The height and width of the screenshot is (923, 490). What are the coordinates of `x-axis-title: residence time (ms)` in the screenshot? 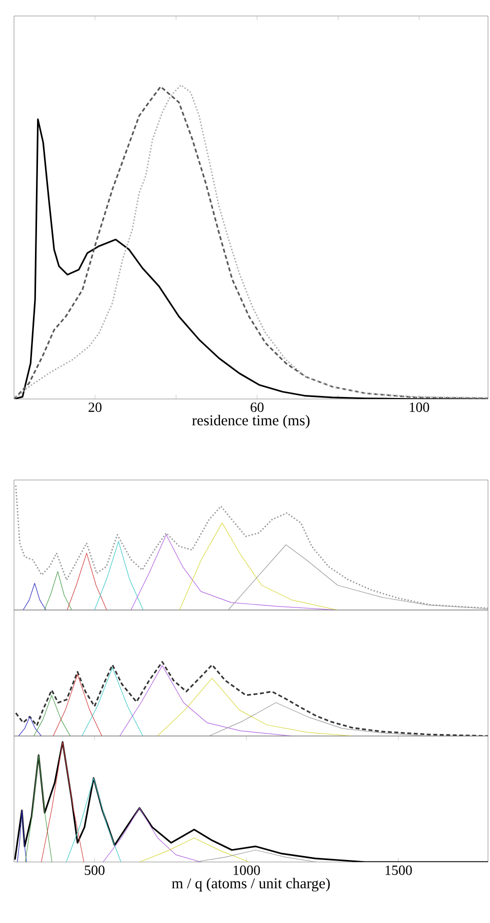 It's located at (251, 421).